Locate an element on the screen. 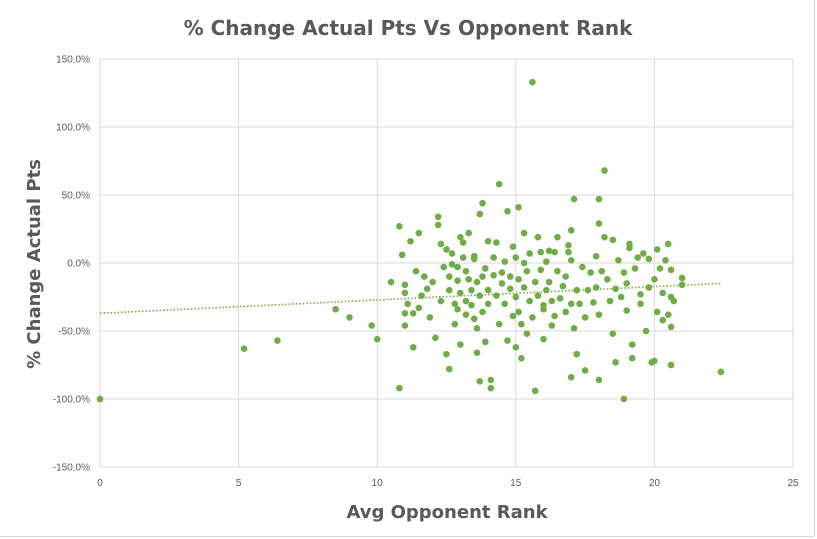  x-tick-label: 10 is located at coordinates (378, 483).